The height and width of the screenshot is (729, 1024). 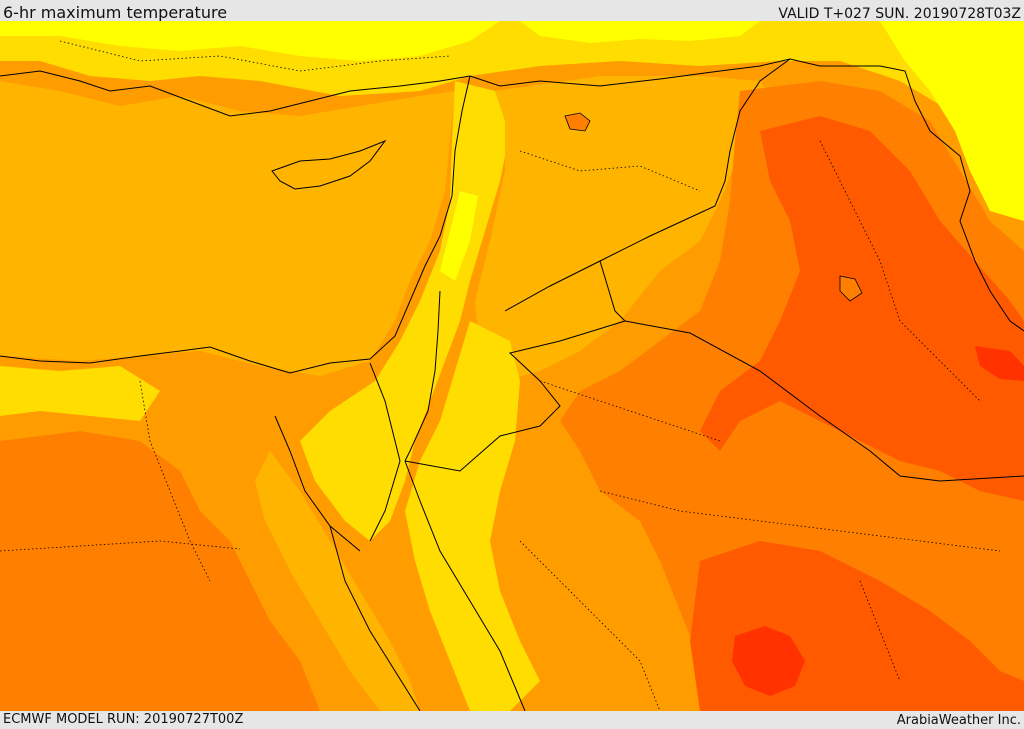 What do you see at coordinates (317, 483) in the screenshot?
I see `coastline-sinai-west` at bounding box center [317, 483].